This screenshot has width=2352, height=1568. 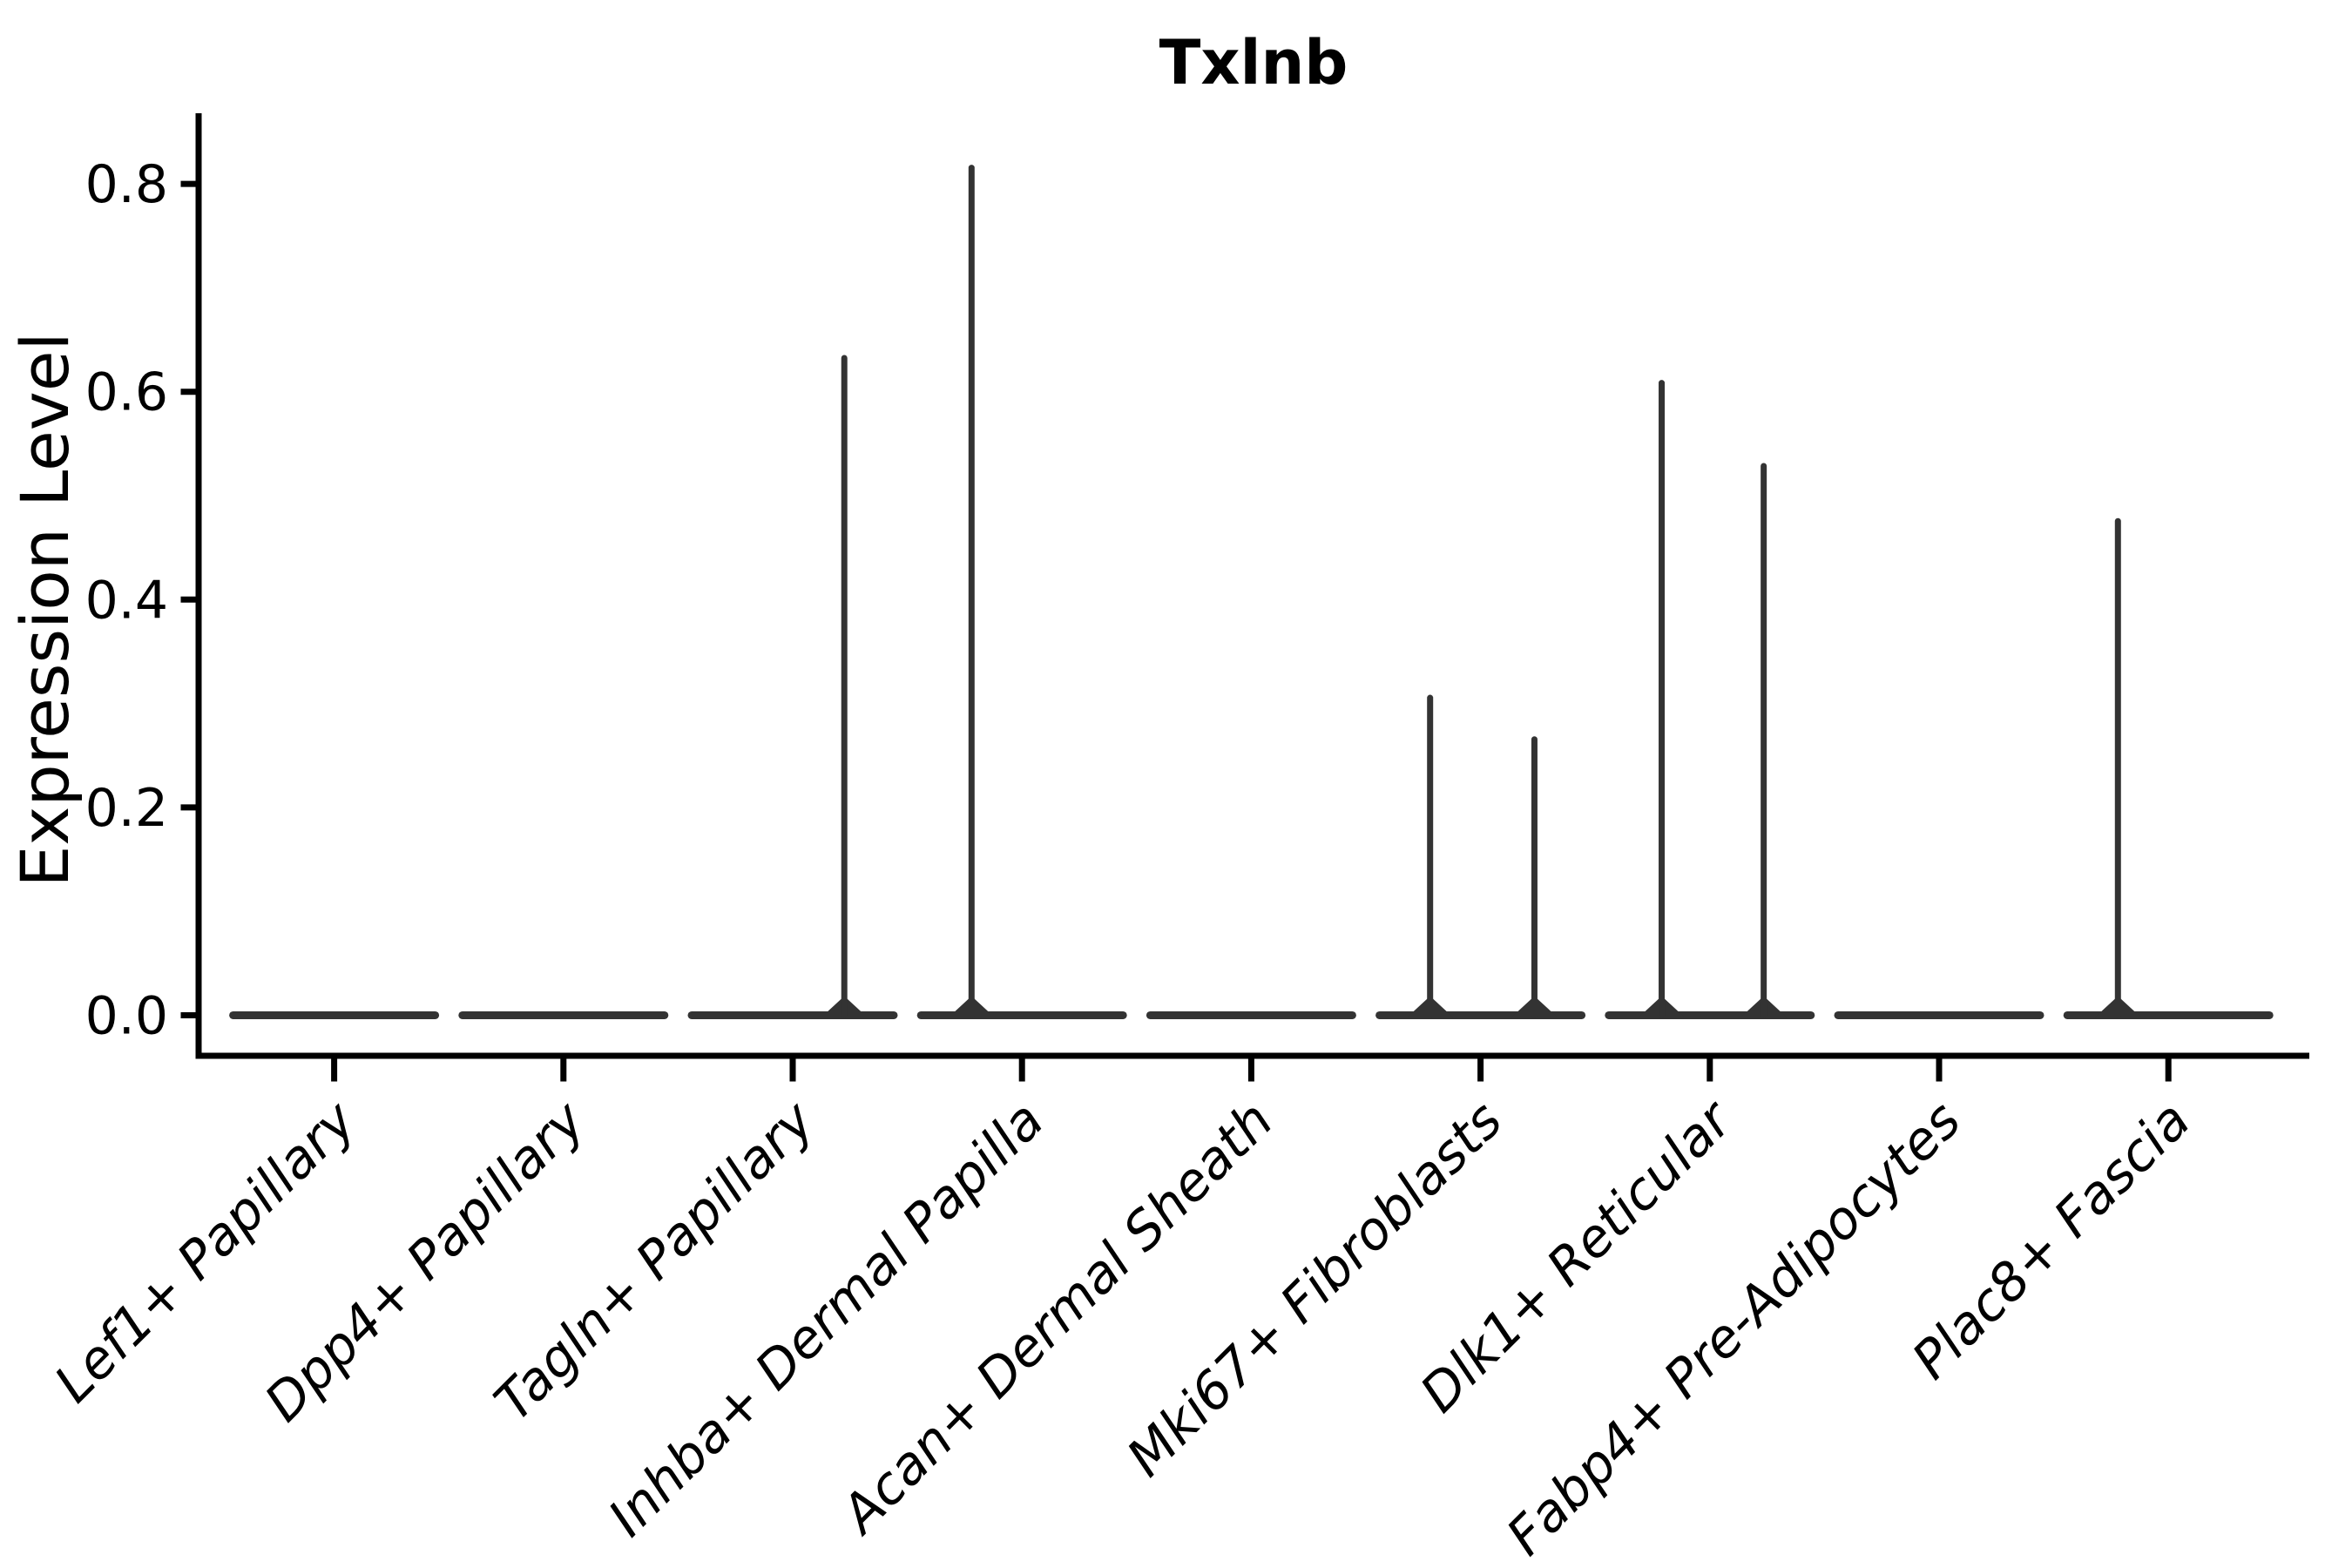 What do you see at coordinates (1056, 1319) in the screenshot?
I see `x-tick-label: Acan+ Dermal Sheath` at bounding box center [1056, 1319].